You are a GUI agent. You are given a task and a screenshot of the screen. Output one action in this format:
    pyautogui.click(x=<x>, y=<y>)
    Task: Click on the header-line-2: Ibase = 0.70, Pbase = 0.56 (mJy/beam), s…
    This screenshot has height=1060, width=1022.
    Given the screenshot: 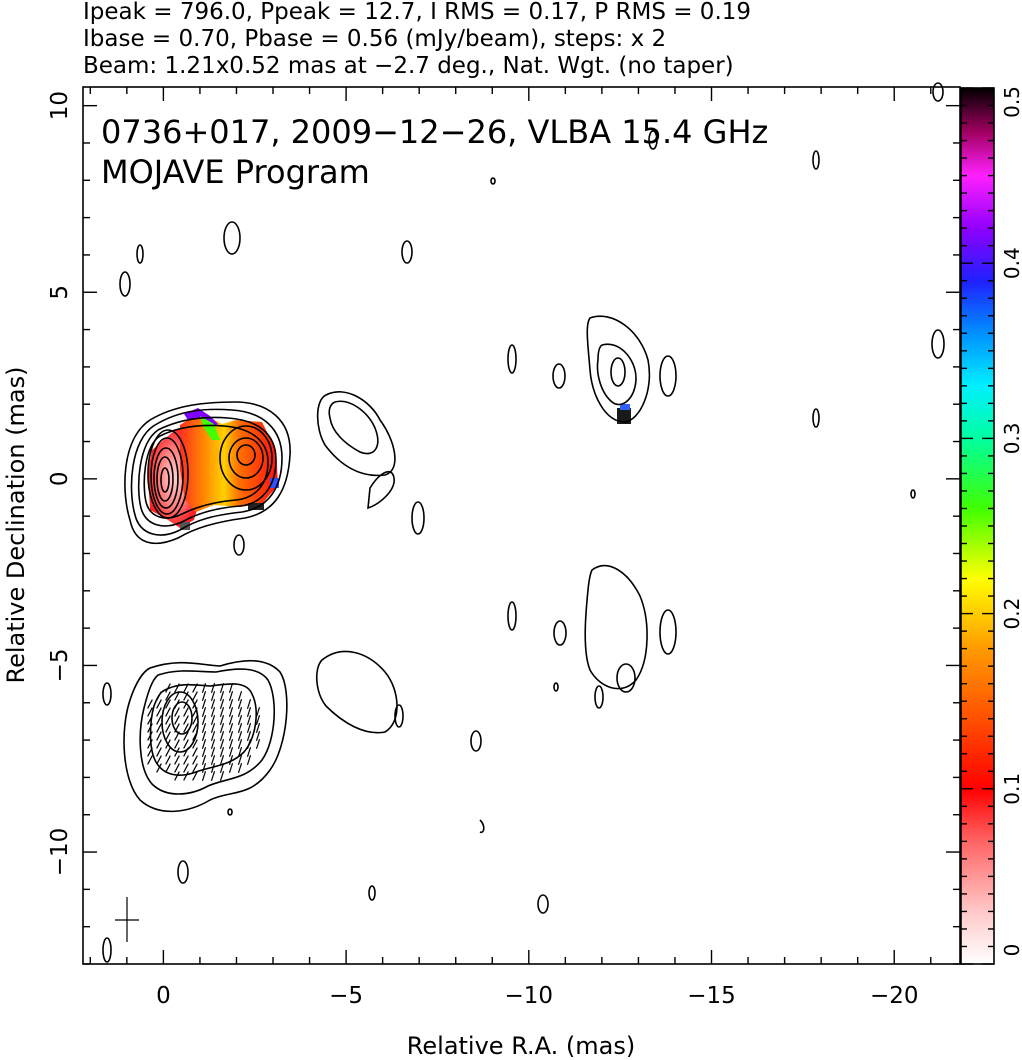 What is the action you would take?
    pyautogui.click(x=374, y=39)
    